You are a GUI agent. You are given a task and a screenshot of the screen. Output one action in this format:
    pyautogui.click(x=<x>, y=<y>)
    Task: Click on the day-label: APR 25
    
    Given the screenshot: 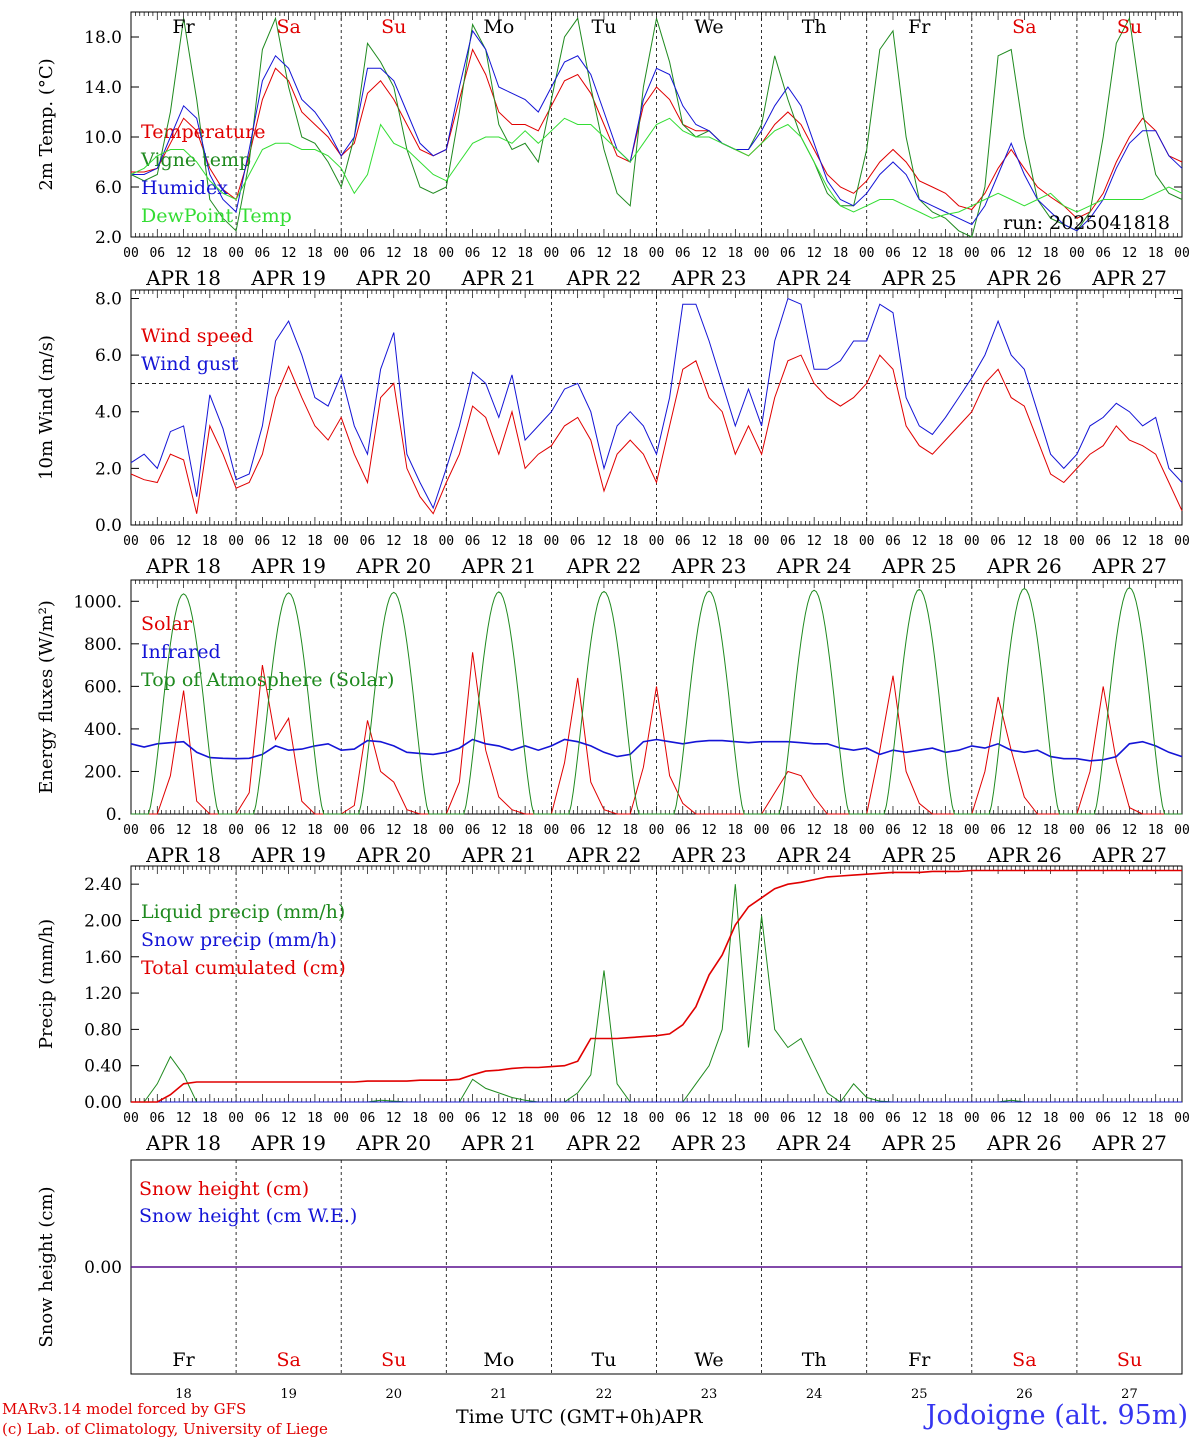 What is the action you would take?
    pyautogui.click(x=919, y=855)
    